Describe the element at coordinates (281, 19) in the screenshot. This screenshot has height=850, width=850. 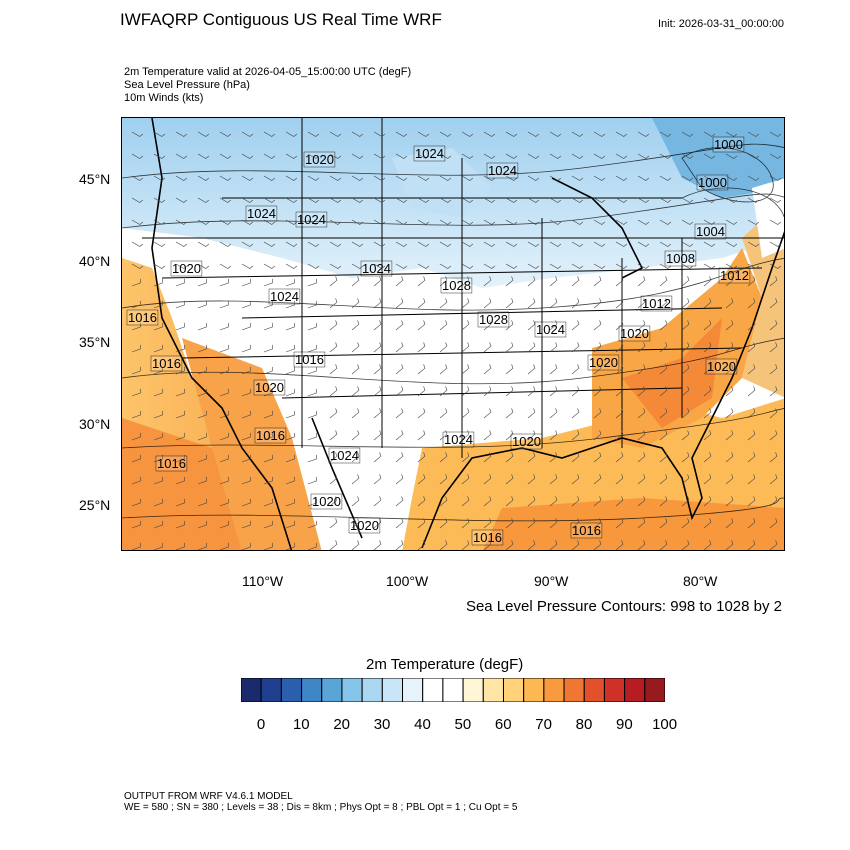
I see `plot-title: IWFAQRP Contiguous US Real Time WRF` at that location.